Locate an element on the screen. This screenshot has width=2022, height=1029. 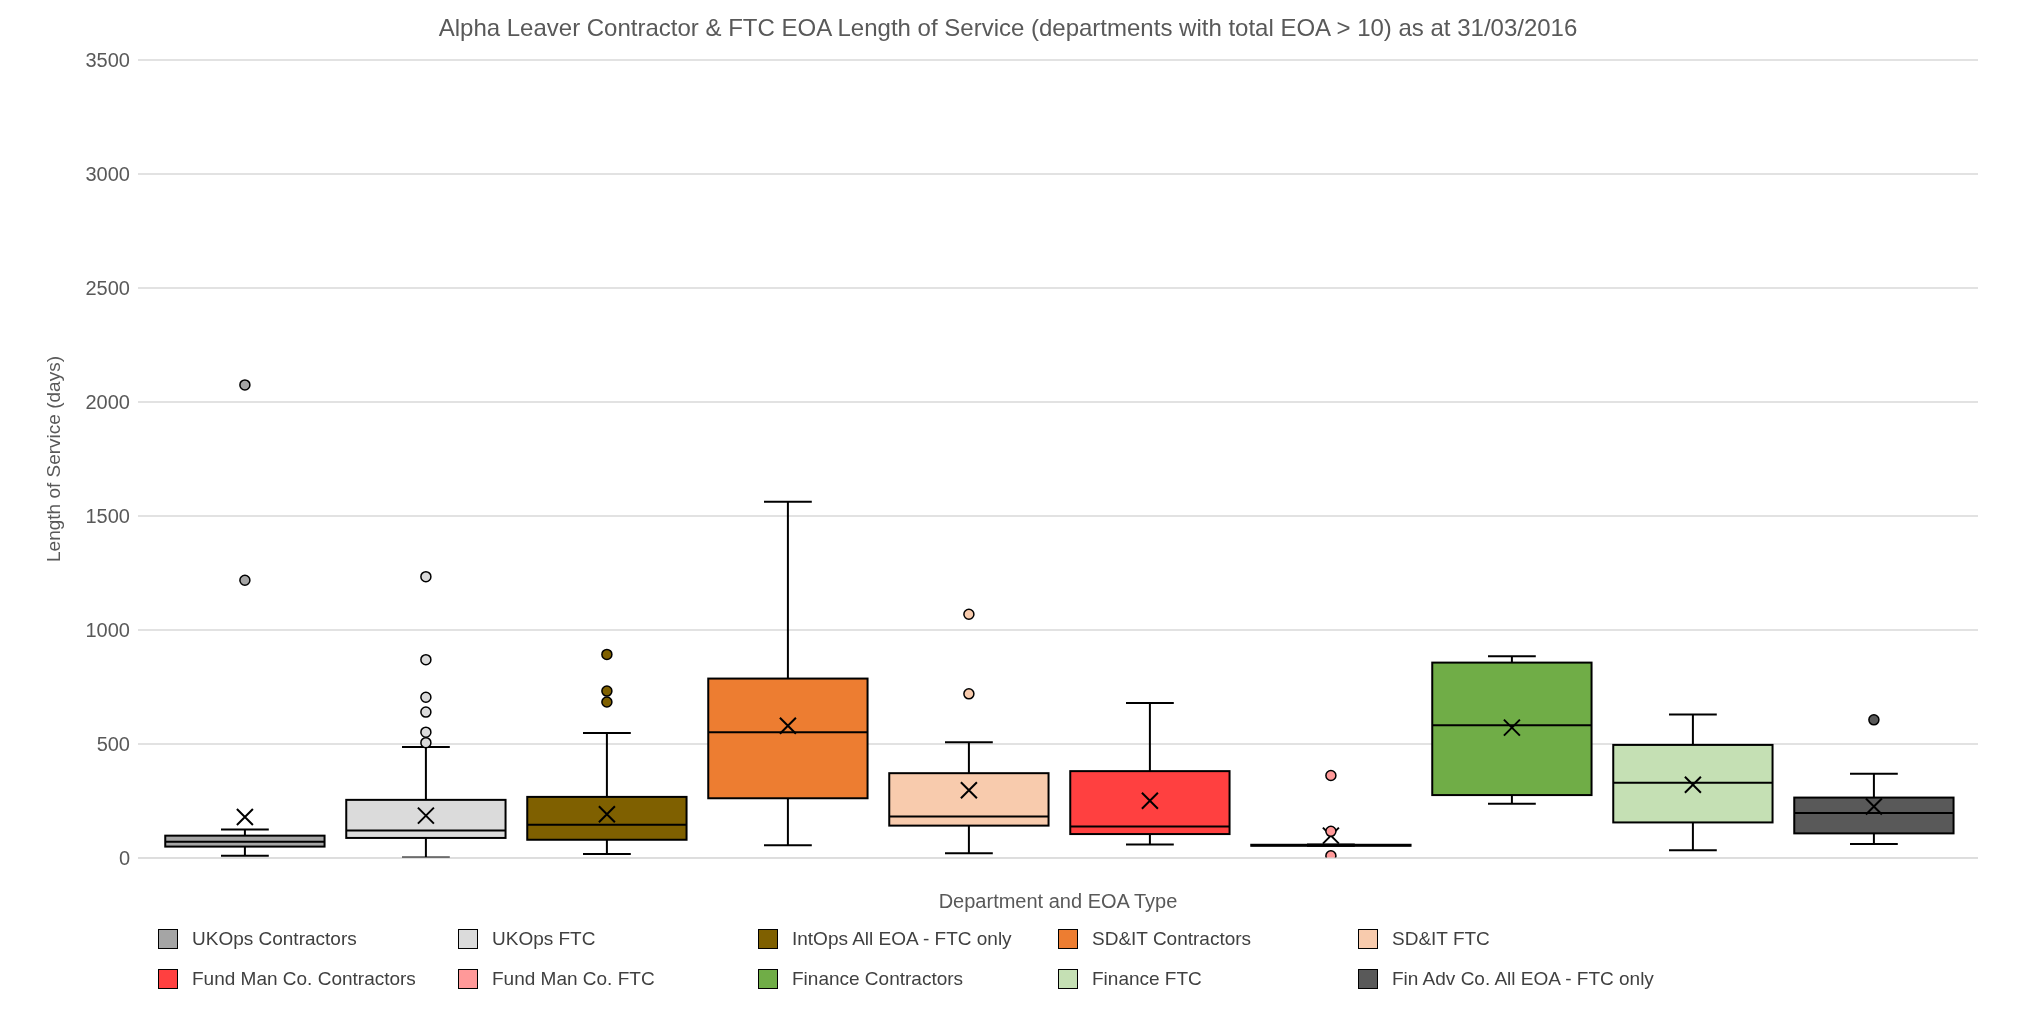
y-tick-label: 3500 is located at coordinates (107, 60).